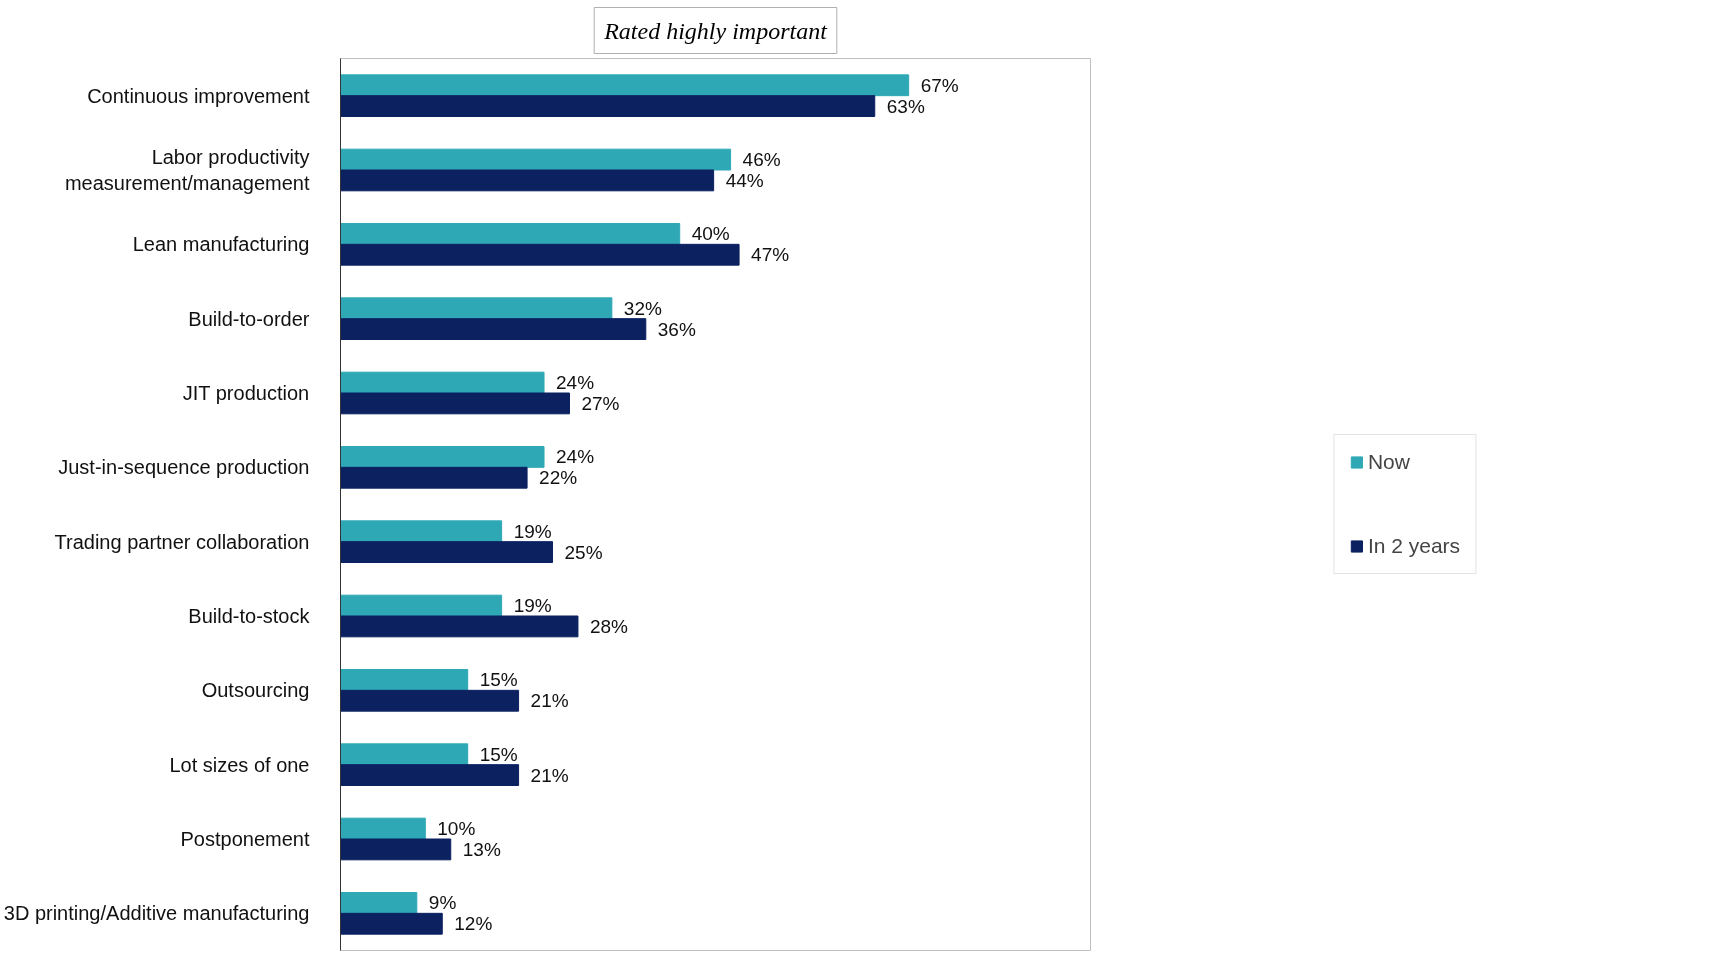 The height and width of the screenshot is (970, 1719). What do you see at coordinates (198, 95) in the screenshot?
I see `y-tick-label: Continuous improvement` at bounding box center [198, 95].